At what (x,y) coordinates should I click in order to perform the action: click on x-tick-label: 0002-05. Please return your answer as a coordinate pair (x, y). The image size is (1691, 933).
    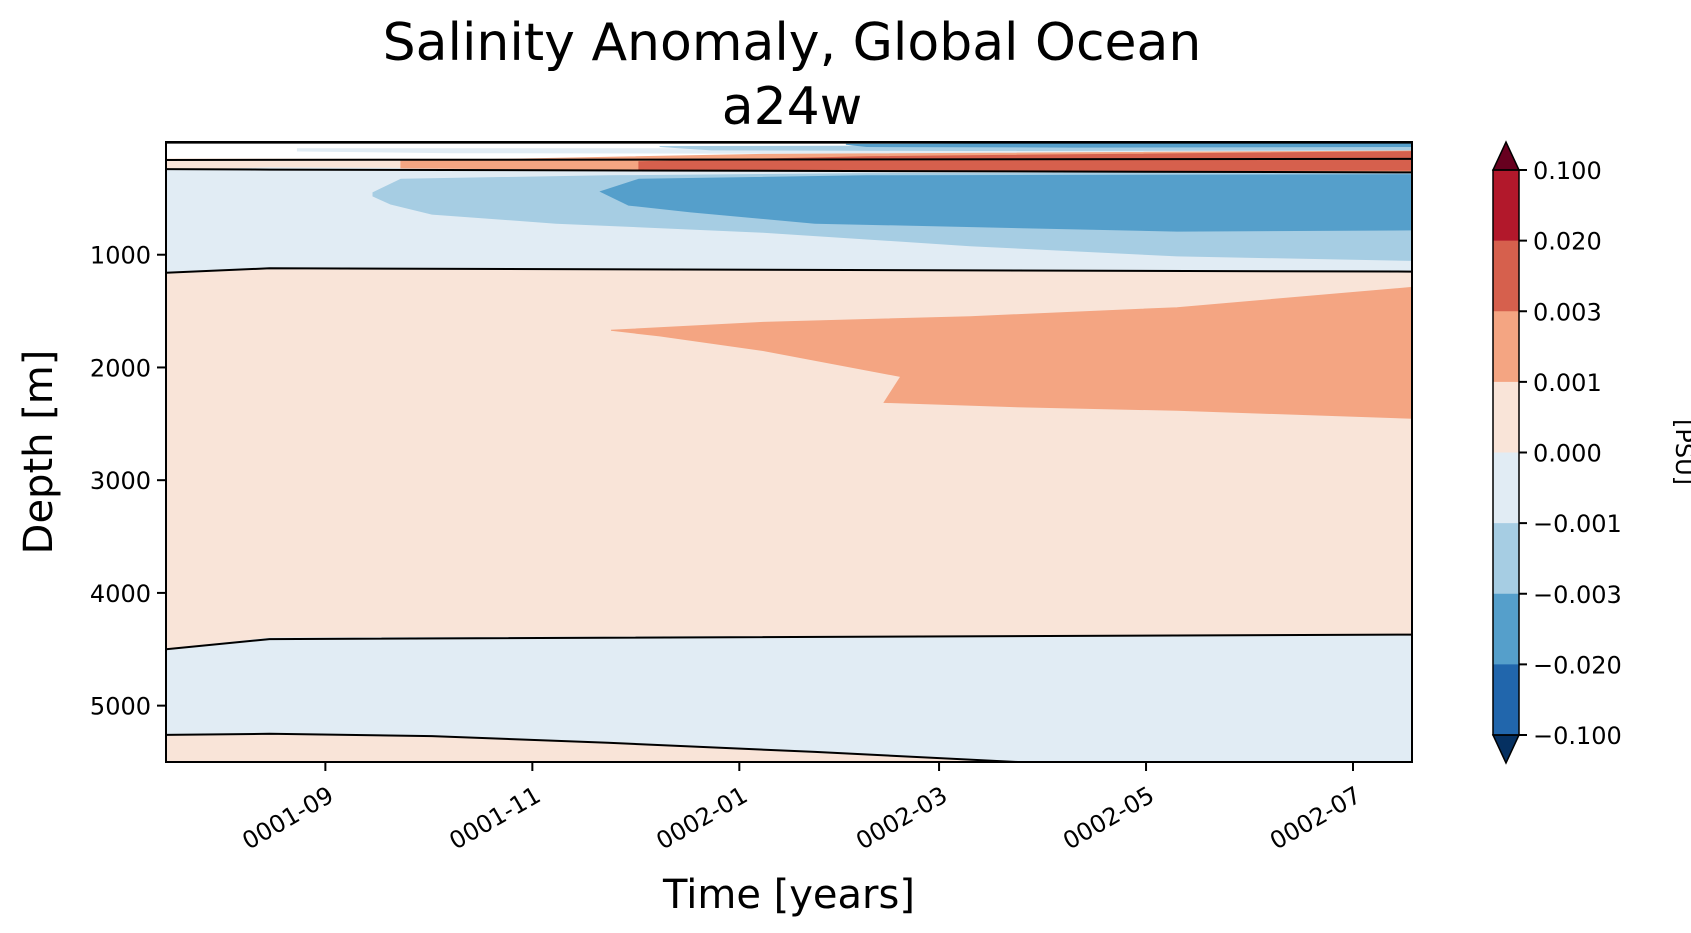
    Looking at the image, I should click on (1108, 818).